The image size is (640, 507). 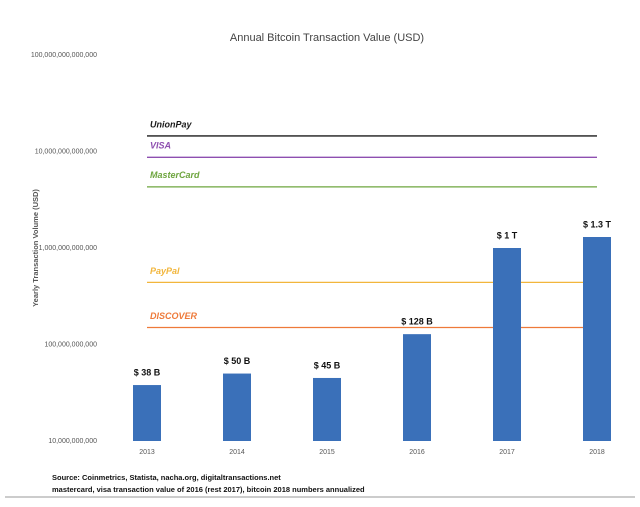 What do you see at coordinates (72, 441) in the screenshot?
I see `y-tick-label: 10,000,000,000` at bounding box center [72, 441].